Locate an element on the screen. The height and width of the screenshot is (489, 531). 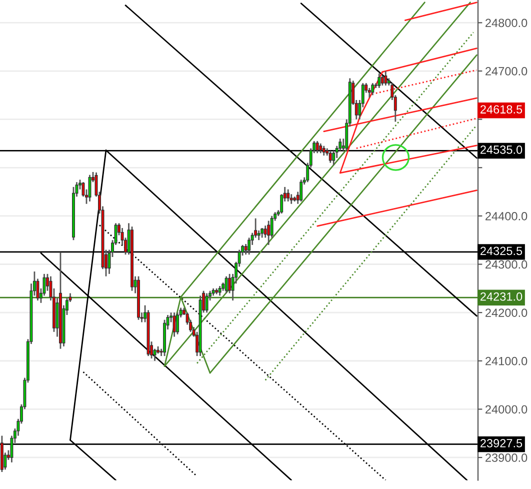
y-tick-label: 23900.0 is located at coordinates (507, 458).